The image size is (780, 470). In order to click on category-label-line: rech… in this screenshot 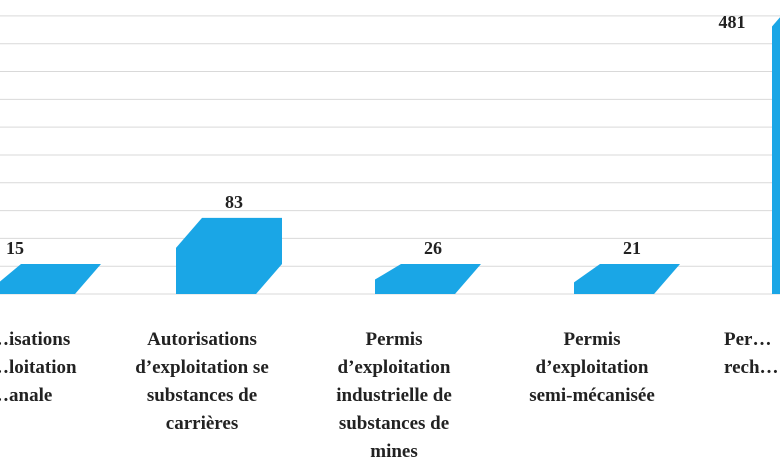, I will do `click(751, 367)`.